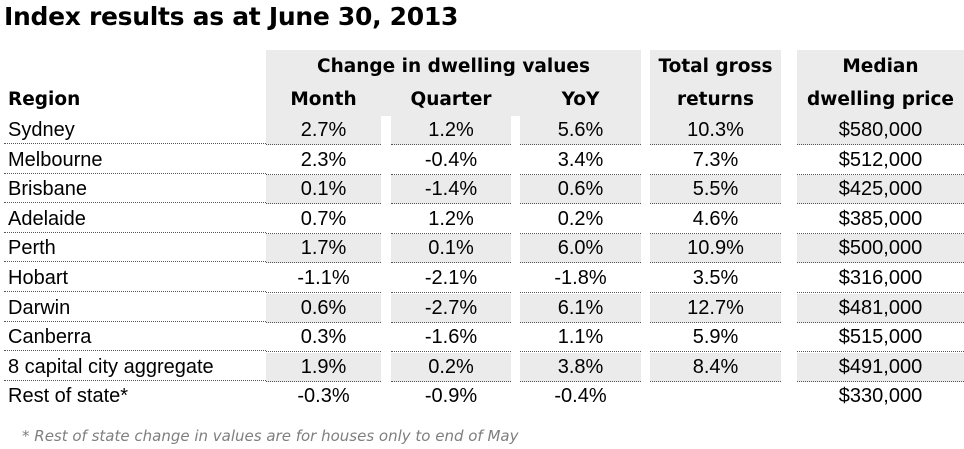  What do you see at coordinates (453, 83) in the screenshot?
I see `header-bg-change` at bounding box center [453, 83].